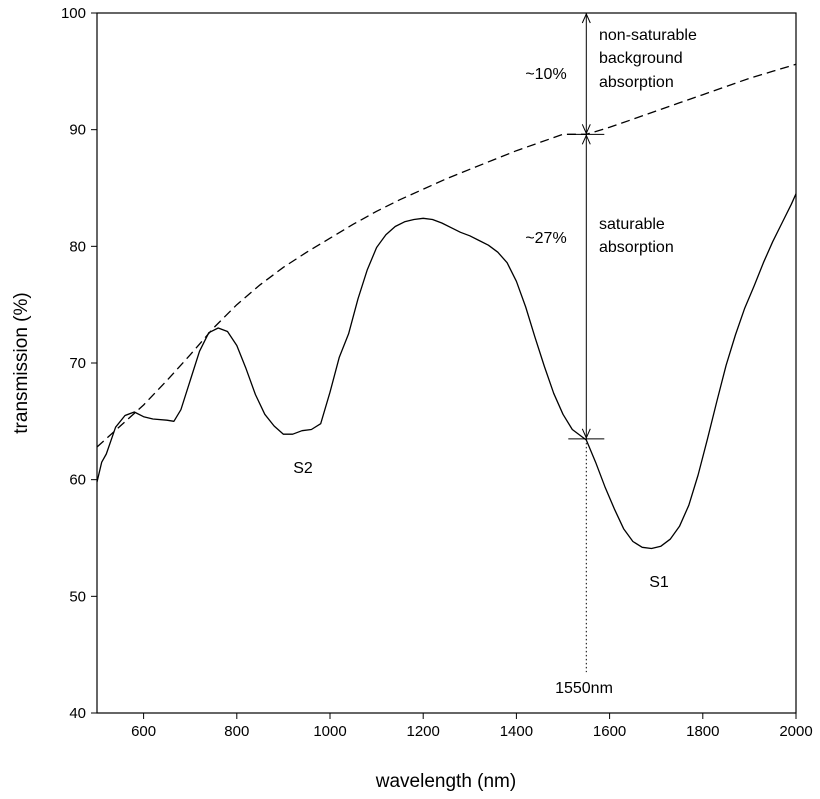  What do you see at coordinates (236, 731) in the screenshot?
I see `x-tick-label: 800` at bounding box center [236, 731].